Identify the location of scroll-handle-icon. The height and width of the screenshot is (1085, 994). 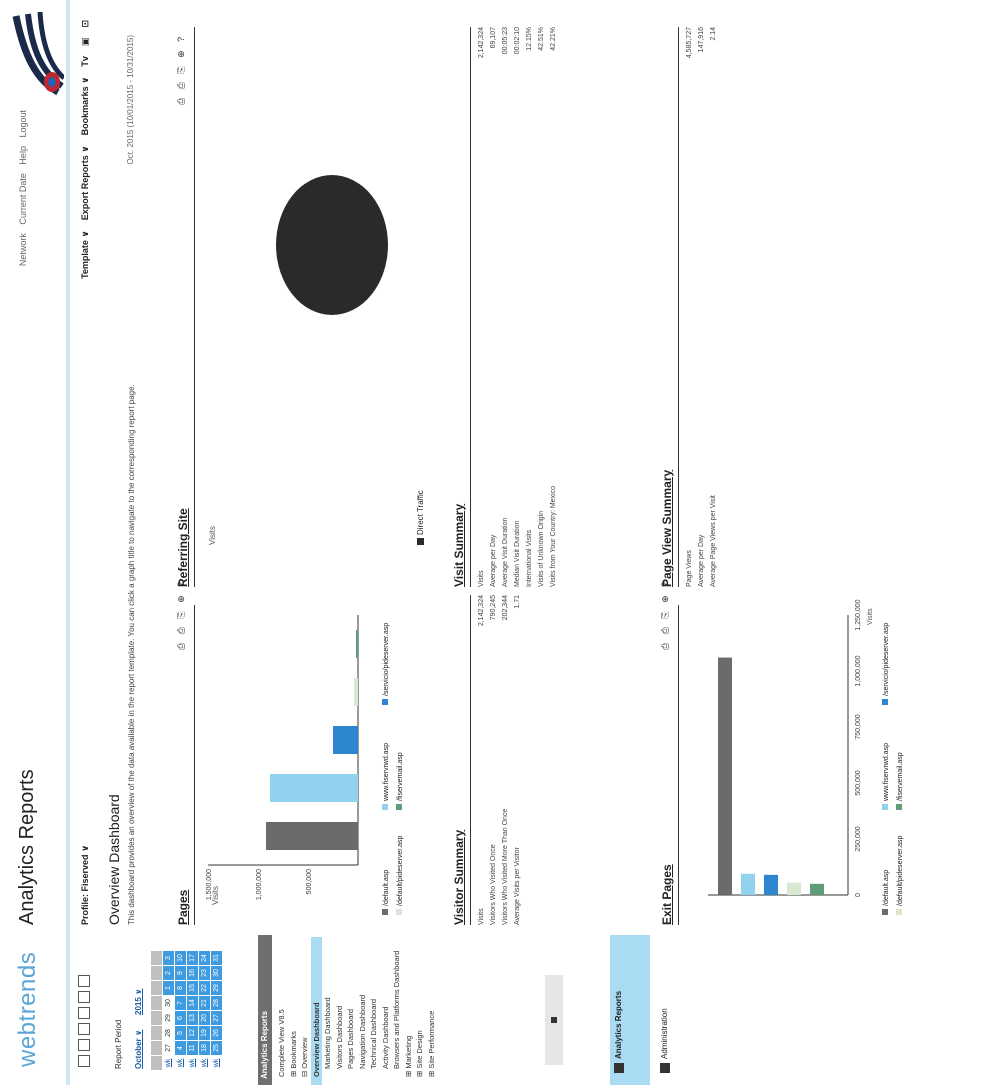
(554, 1020).